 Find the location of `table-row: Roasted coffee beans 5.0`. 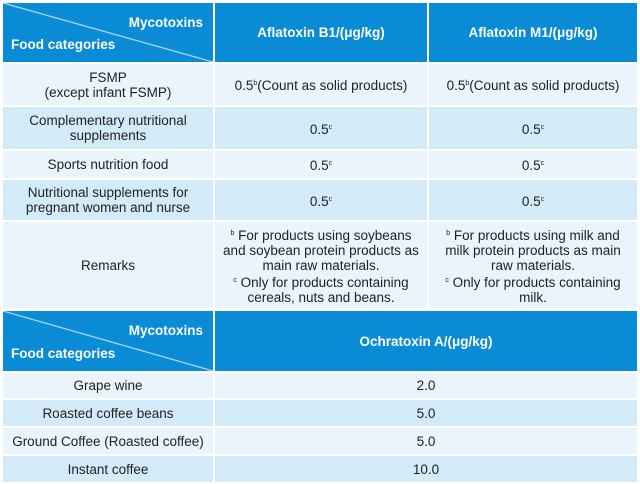

table-row: Roasted coffee beans 5.0 is located at coordinates (320, 413).